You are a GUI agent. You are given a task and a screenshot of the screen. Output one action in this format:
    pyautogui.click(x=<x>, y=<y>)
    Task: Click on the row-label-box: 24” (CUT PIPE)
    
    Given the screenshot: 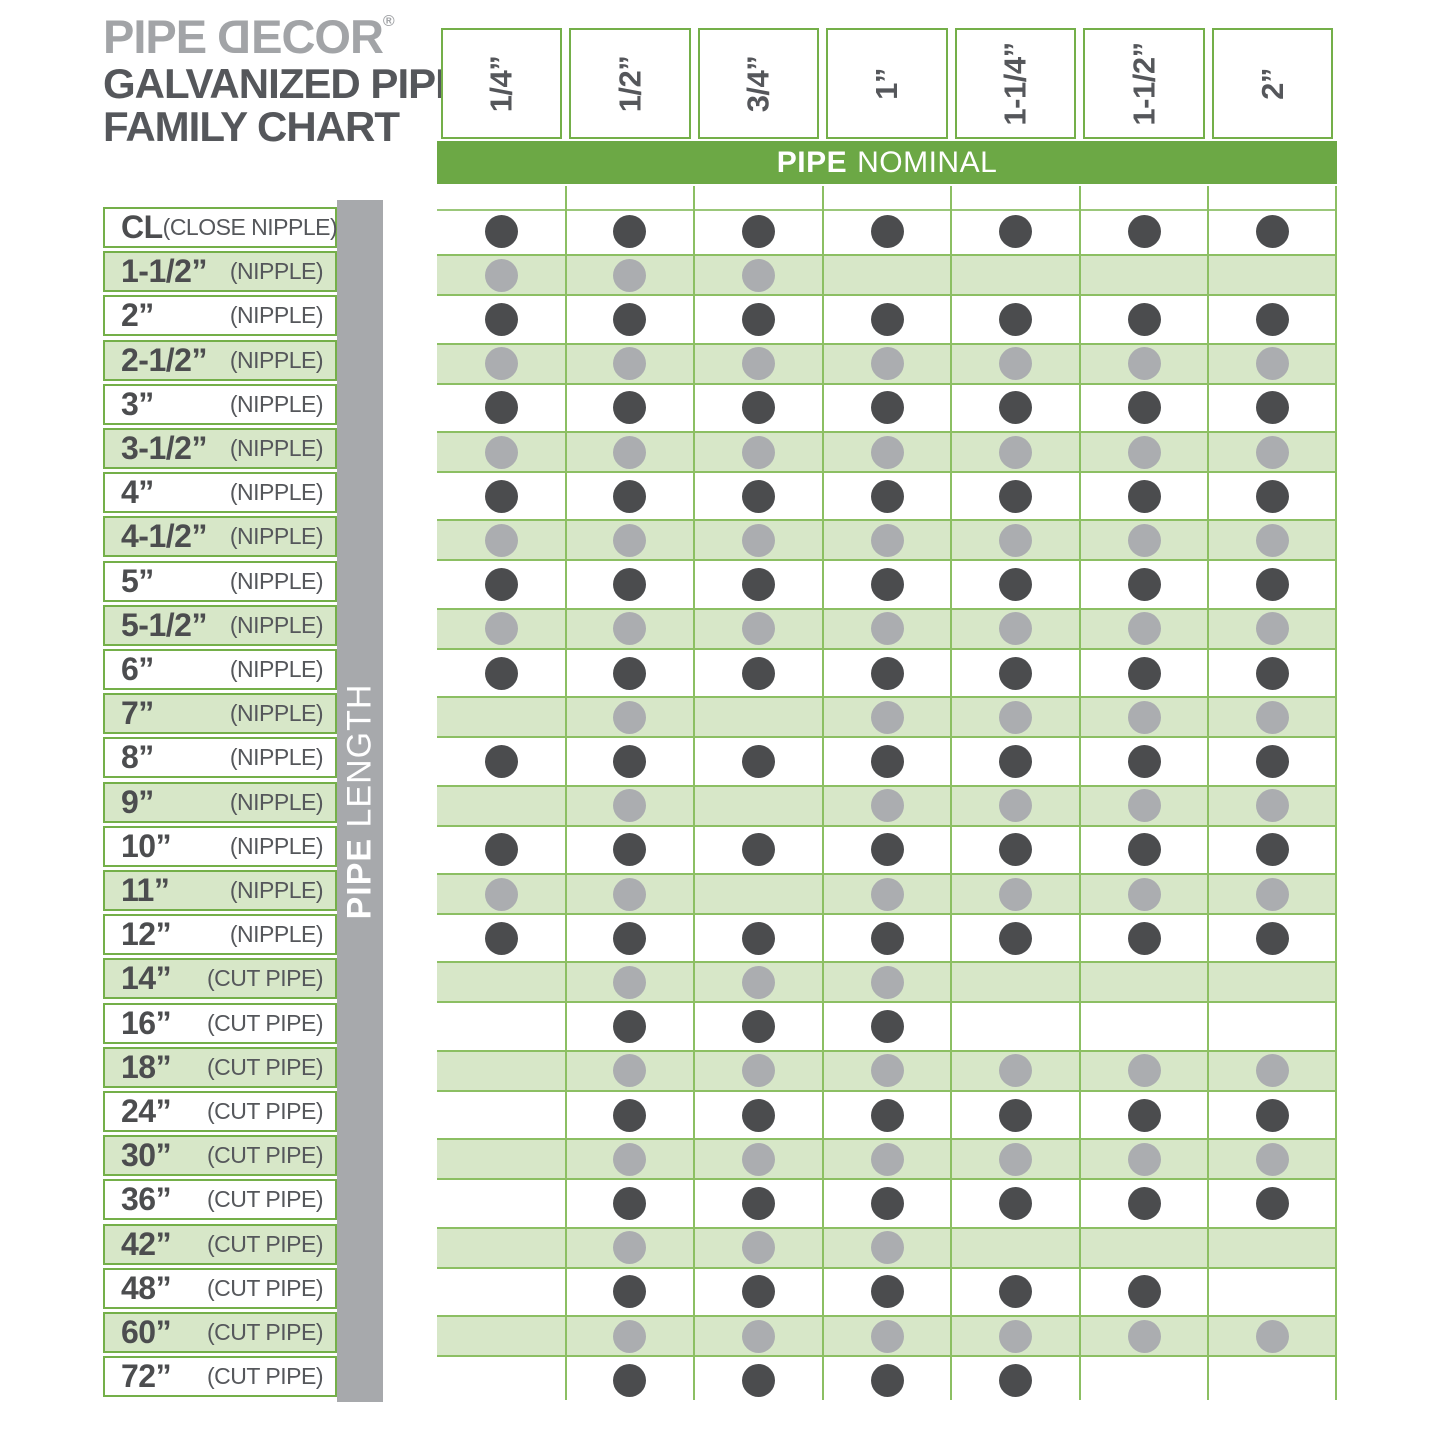 What is the action you would take?
    pyautogui.click(x=220, y=1111)
    